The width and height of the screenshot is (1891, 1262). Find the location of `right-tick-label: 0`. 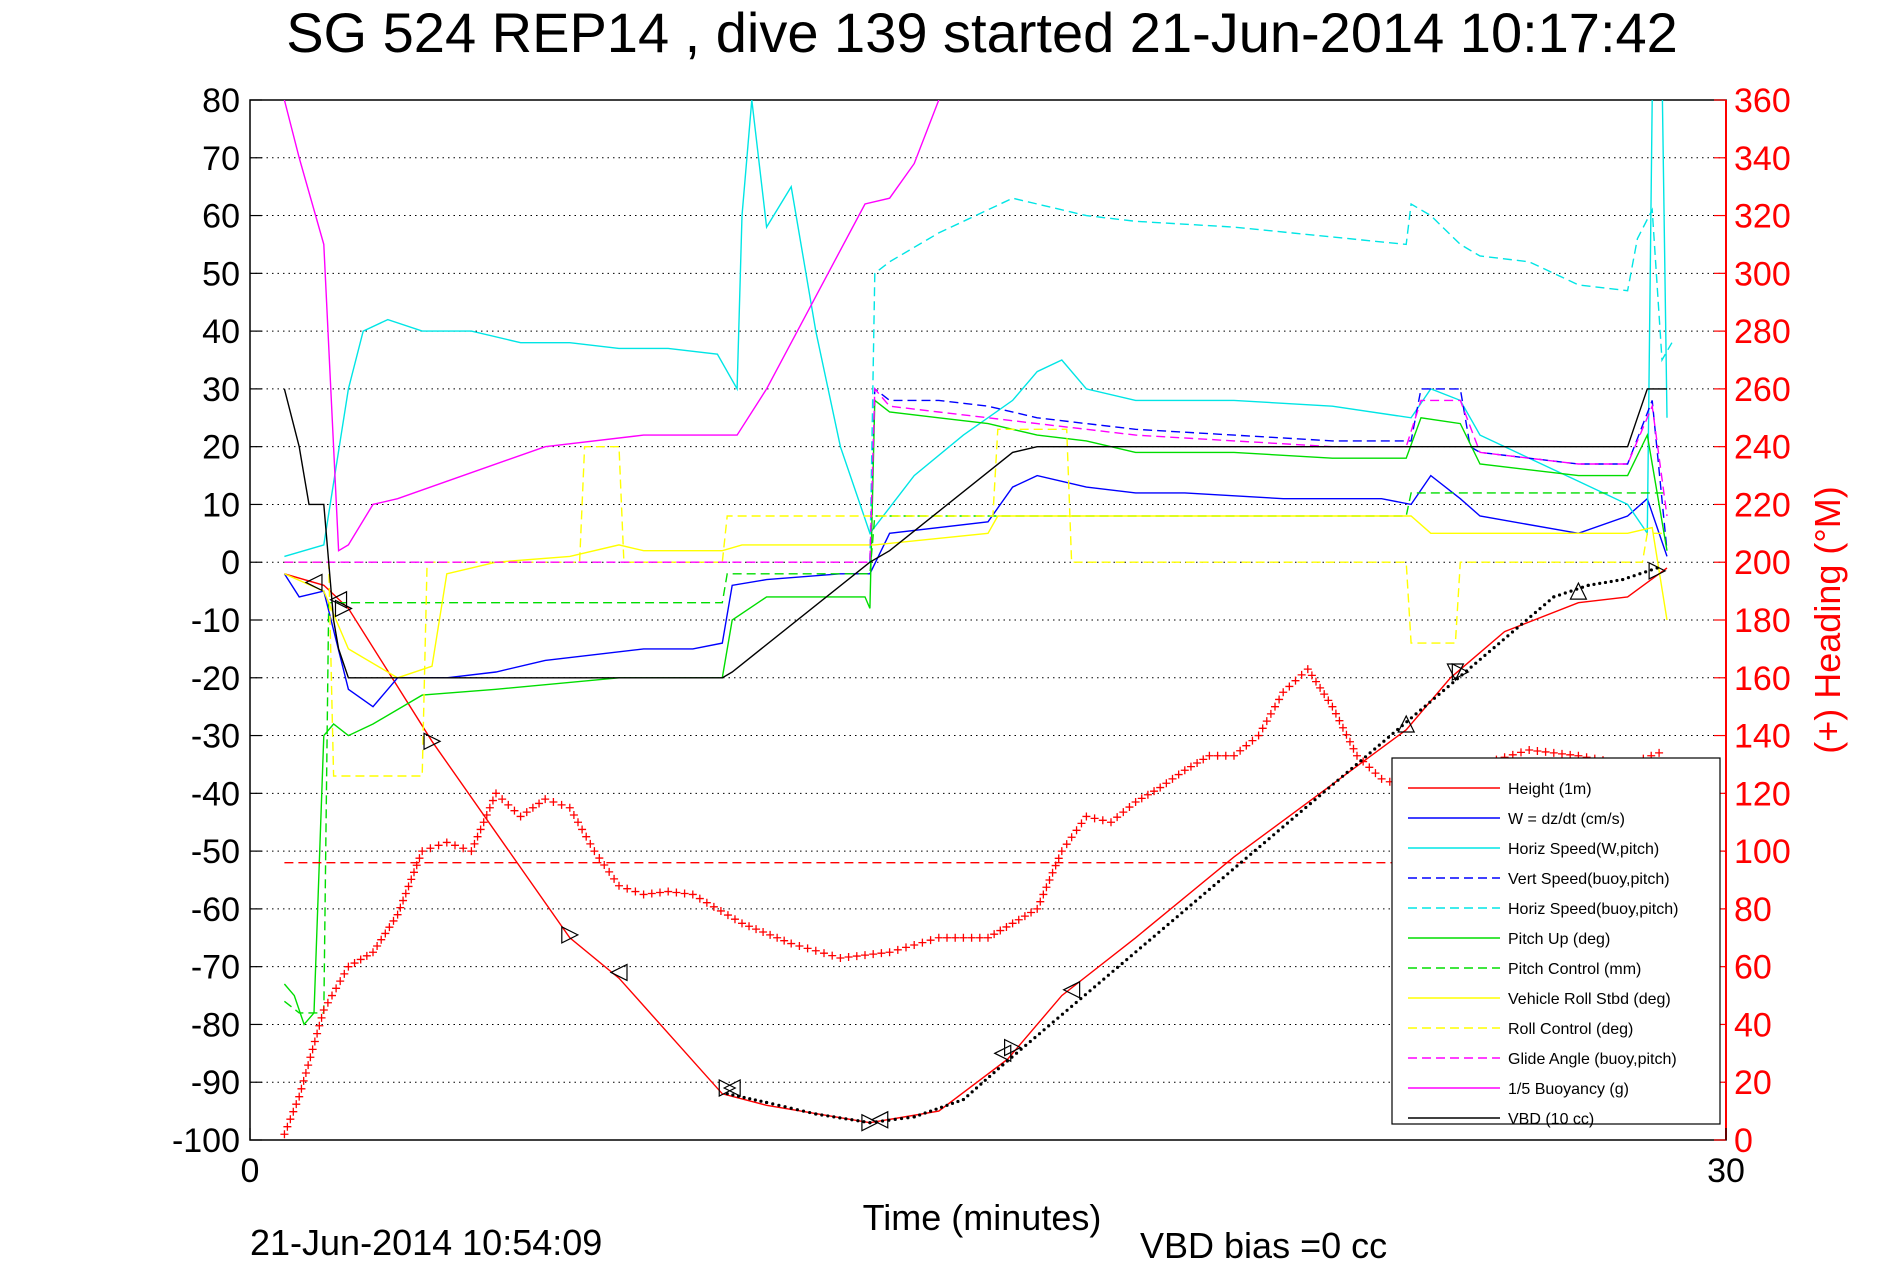

right-tick-label: 0 is located at coordinates (1743, 1141).